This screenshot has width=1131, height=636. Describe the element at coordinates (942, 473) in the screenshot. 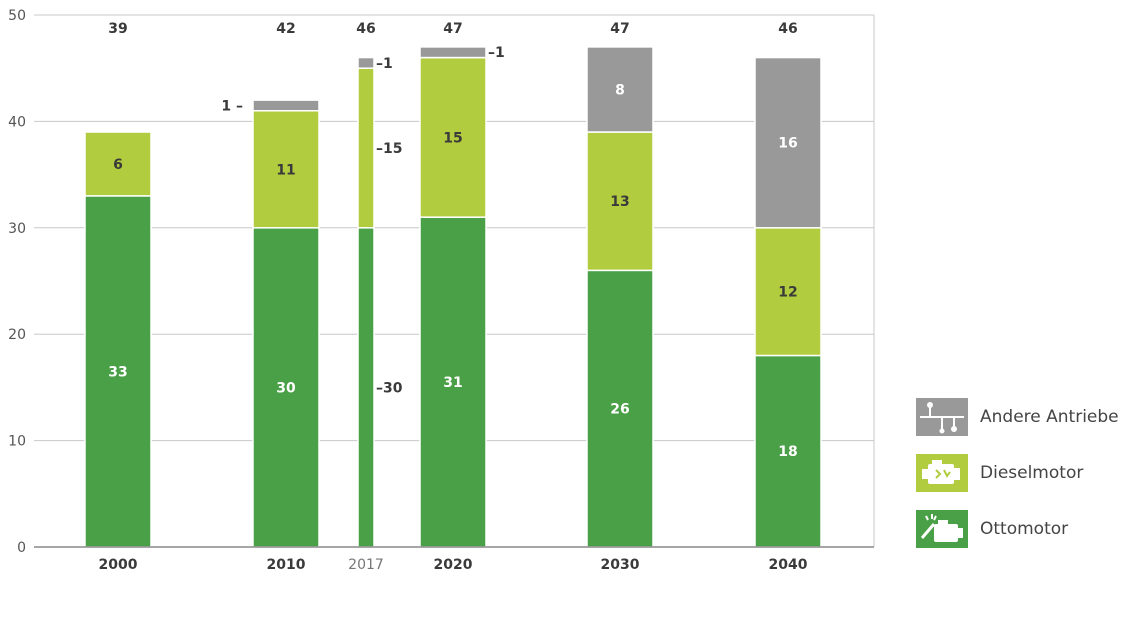

I see `diesel-engine-icon` at that location.